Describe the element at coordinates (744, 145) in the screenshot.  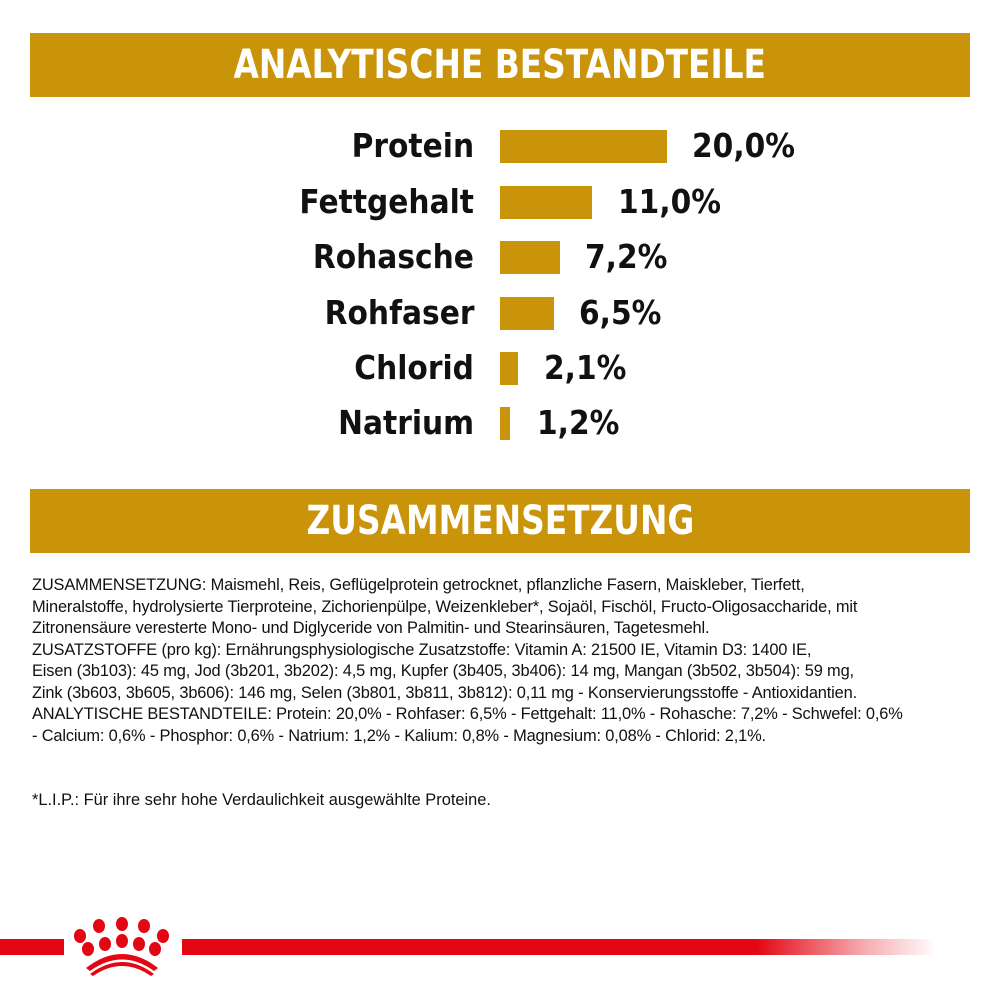
I see `row-value: 20,0%` at that location.